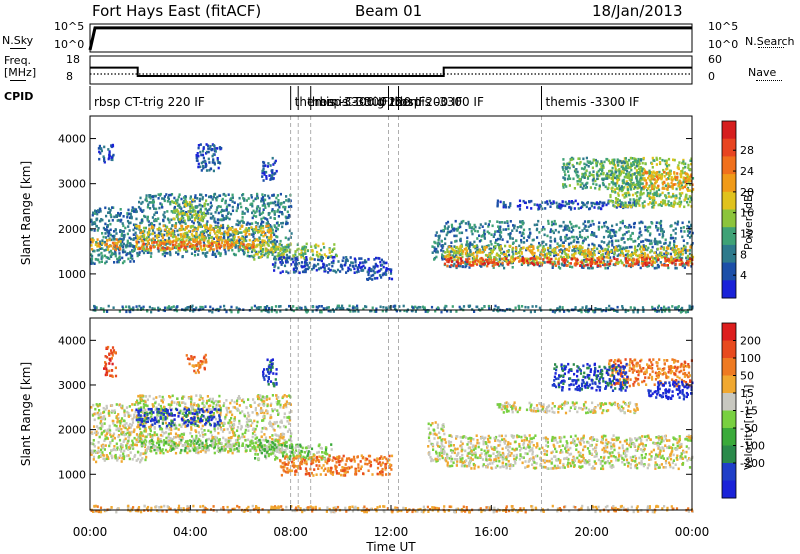 The height and width of the screenshot is (554, 800). I want to click on power-colorbar-tick-label: 16, so click(747, 213).